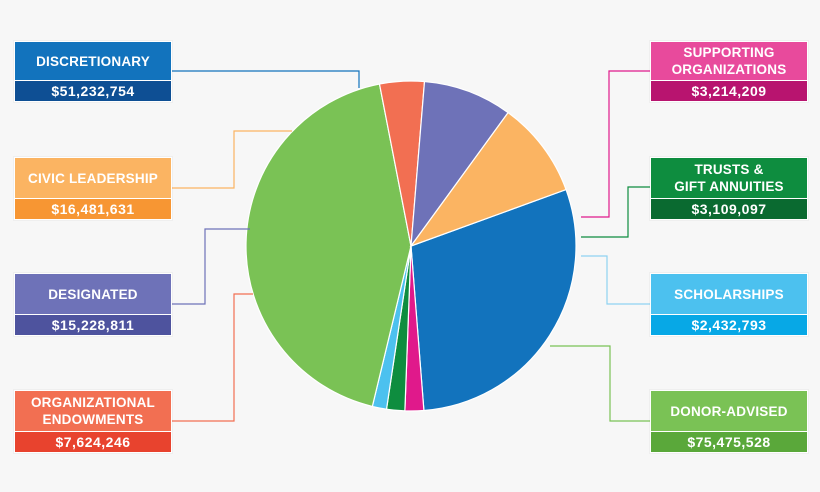 The height and width of the screenshot is (492, 820). I want to click on legend-label-discretionary: DISCRETIONARY, so click(93, 61).